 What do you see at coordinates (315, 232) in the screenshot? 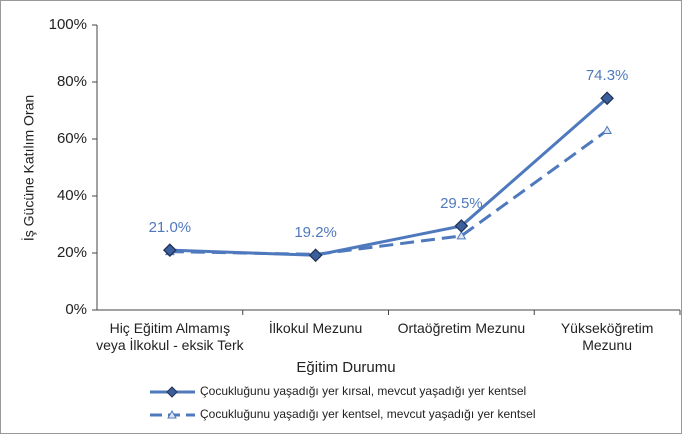
I see `data-label: 19.2%` at bounding box center [315, 232].